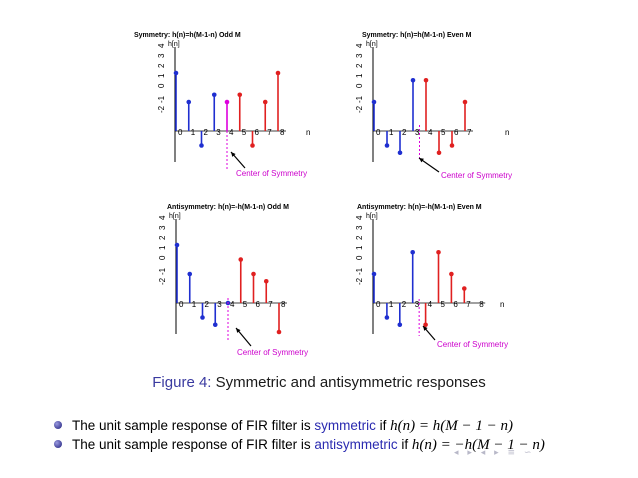 Image resolution: width=638 pixels, height=478 pixels. I want to click on symmetry-equation: h(n) = h(M − 1 − n), so click(451, 426).